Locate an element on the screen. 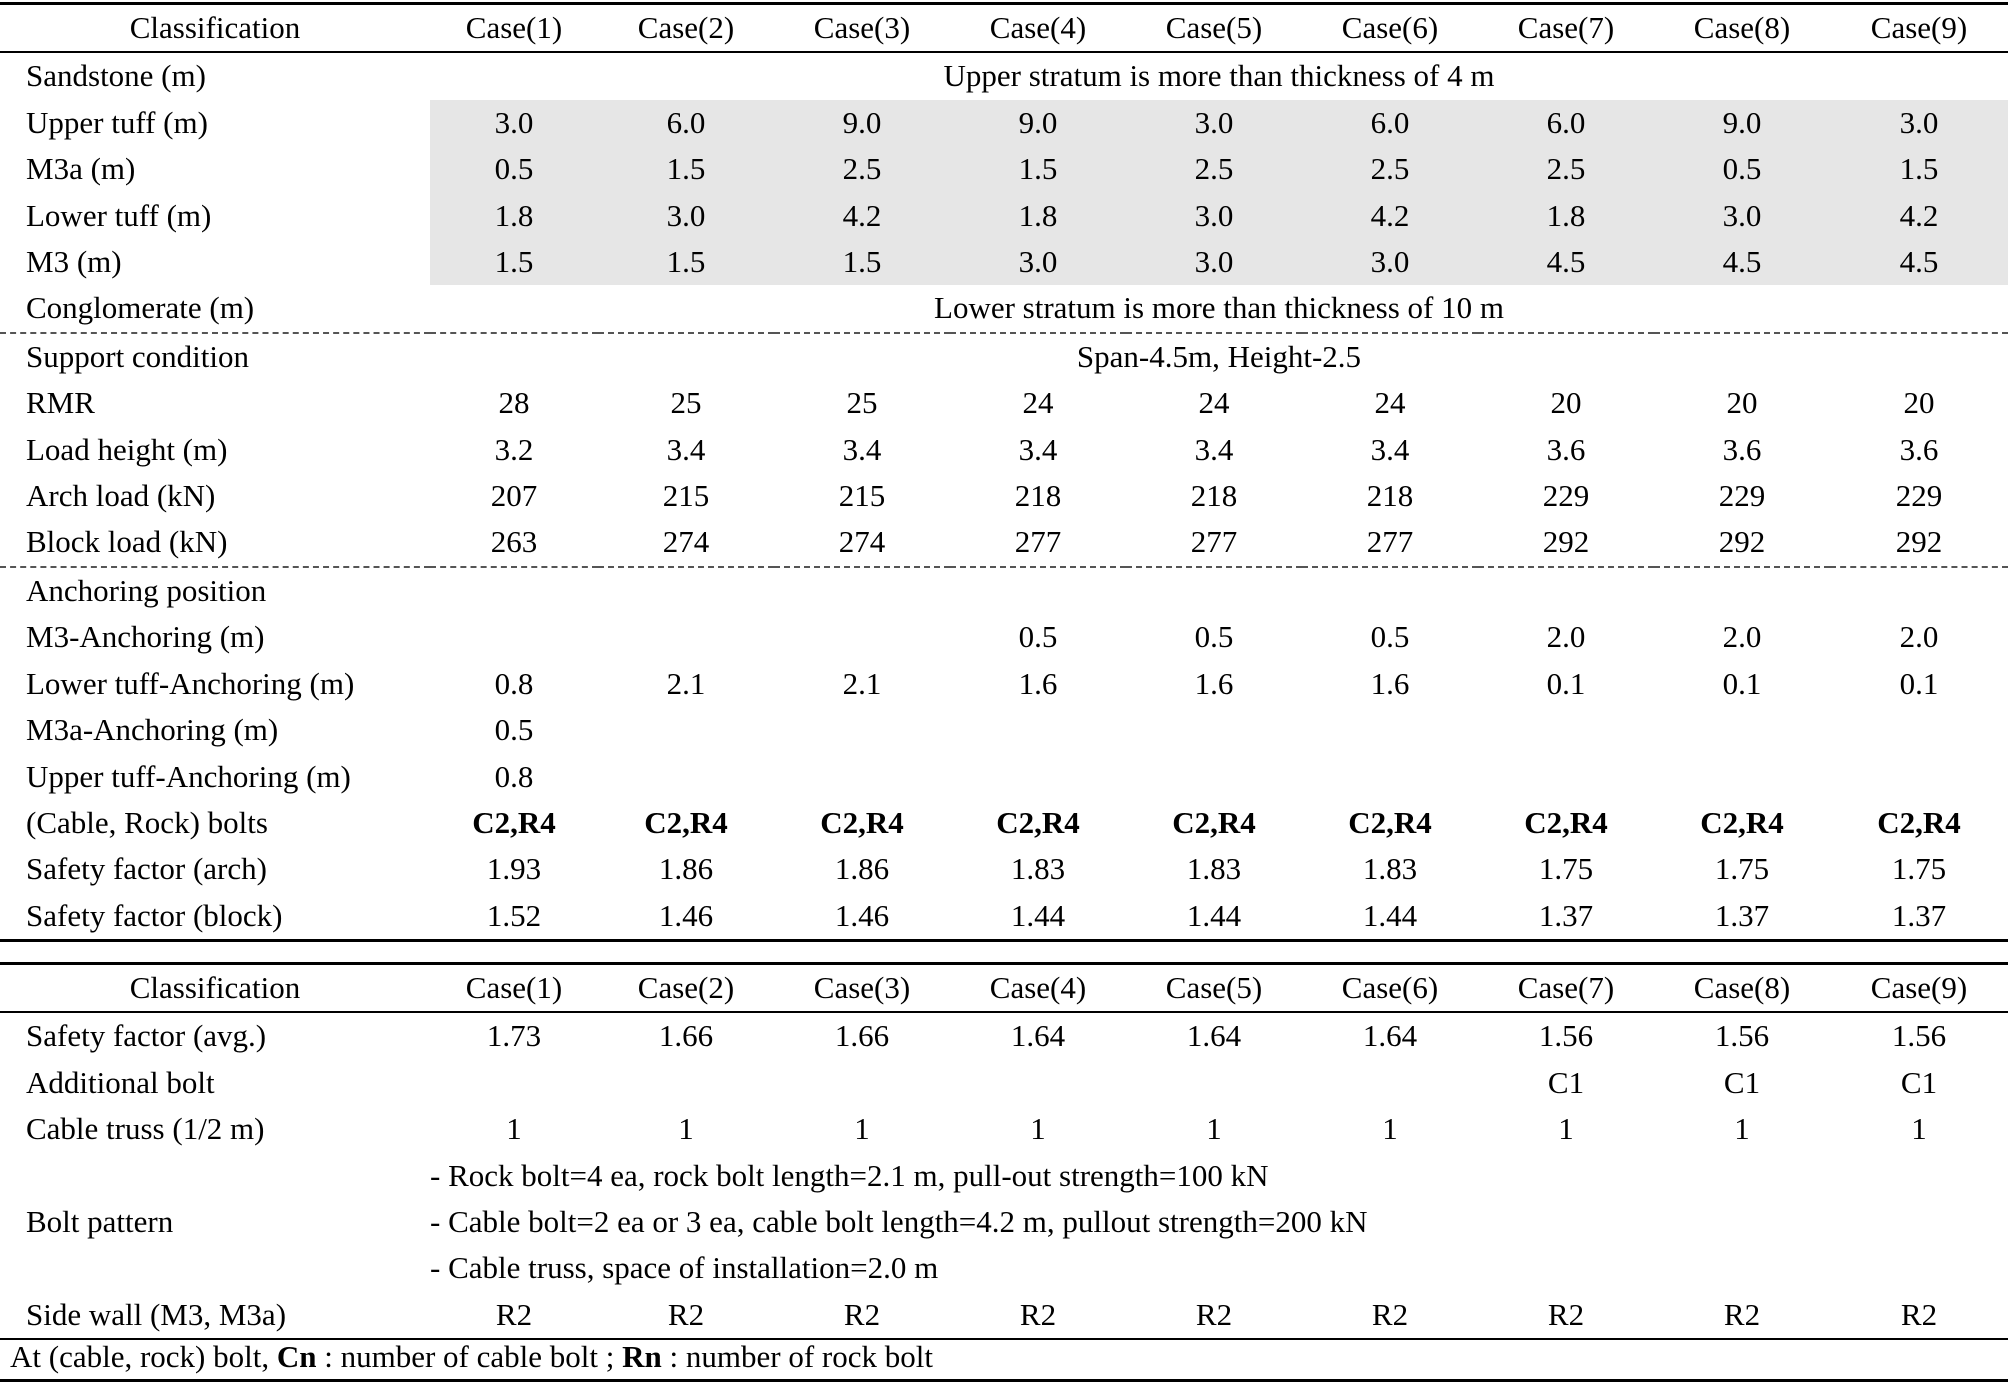  anchoring-row-1-case-8: 2.0 is located at coordinates (1742, 637).